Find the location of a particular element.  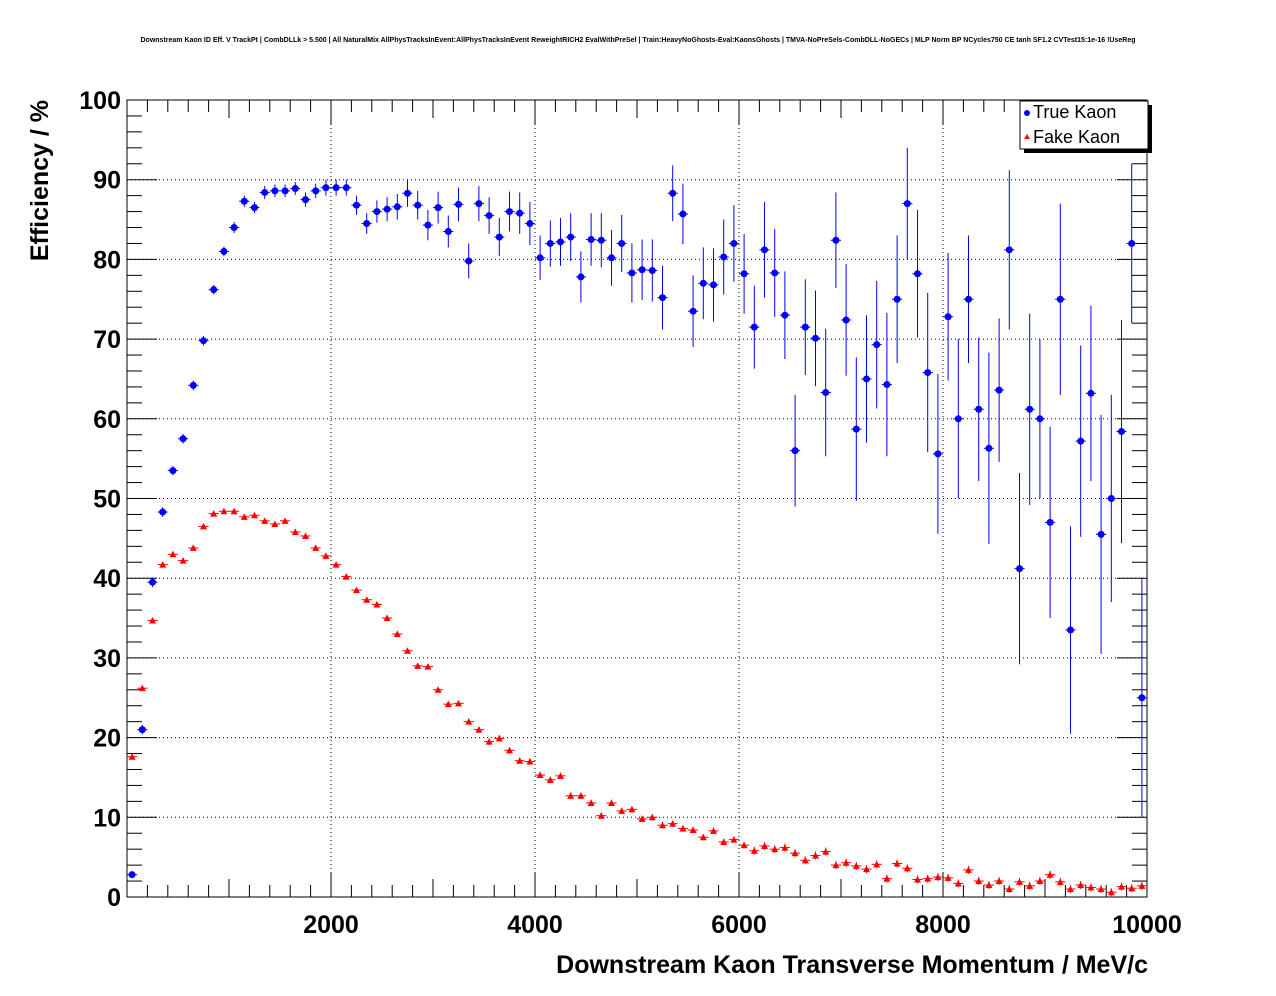

legend-box is located at coordinates (1084, 125).